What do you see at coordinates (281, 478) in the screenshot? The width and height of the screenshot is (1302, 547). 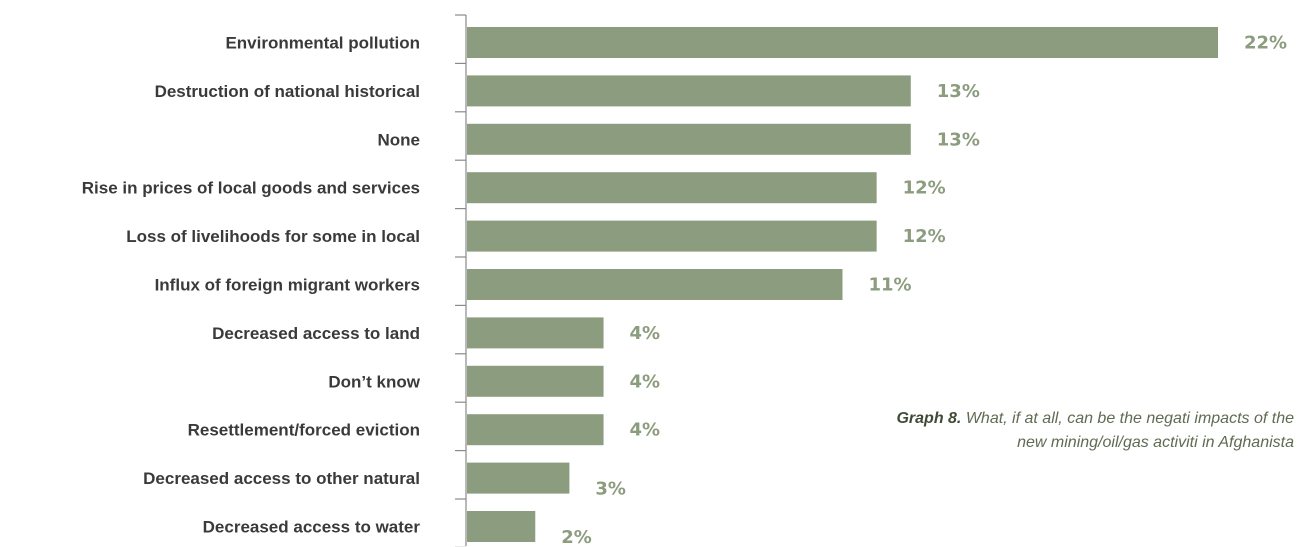 I see `category-label: Decreased access to other natural` at bounding box center [281, 478].